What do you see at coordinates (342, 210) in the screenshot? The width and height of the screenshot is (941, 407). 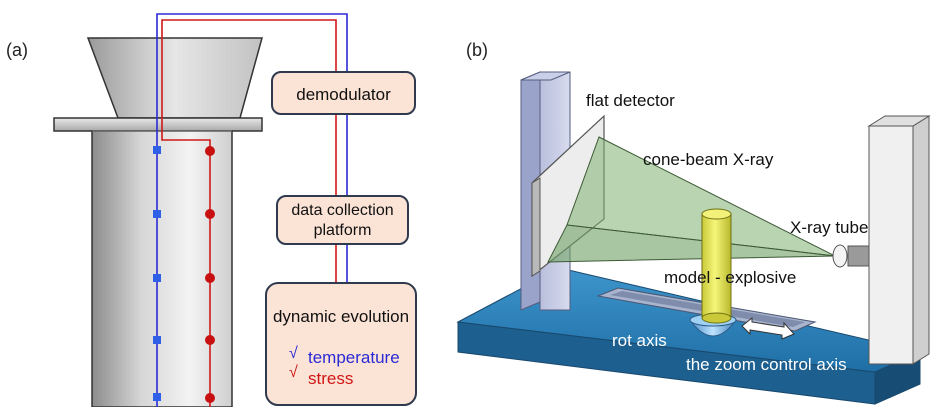 I see `platform-label-line1: data collection` at bounding box center [342, 210].